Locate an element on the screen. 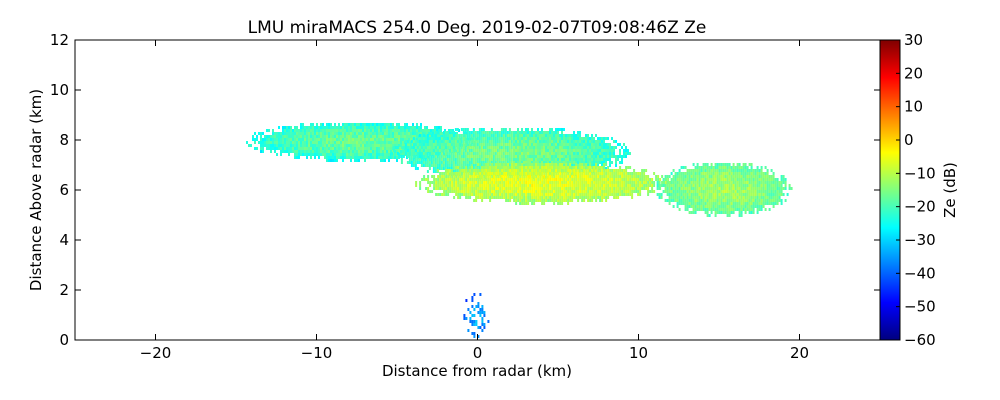 The image size is (1000, 400). y-tick-label: 10 is located at coordinates (59, 90).